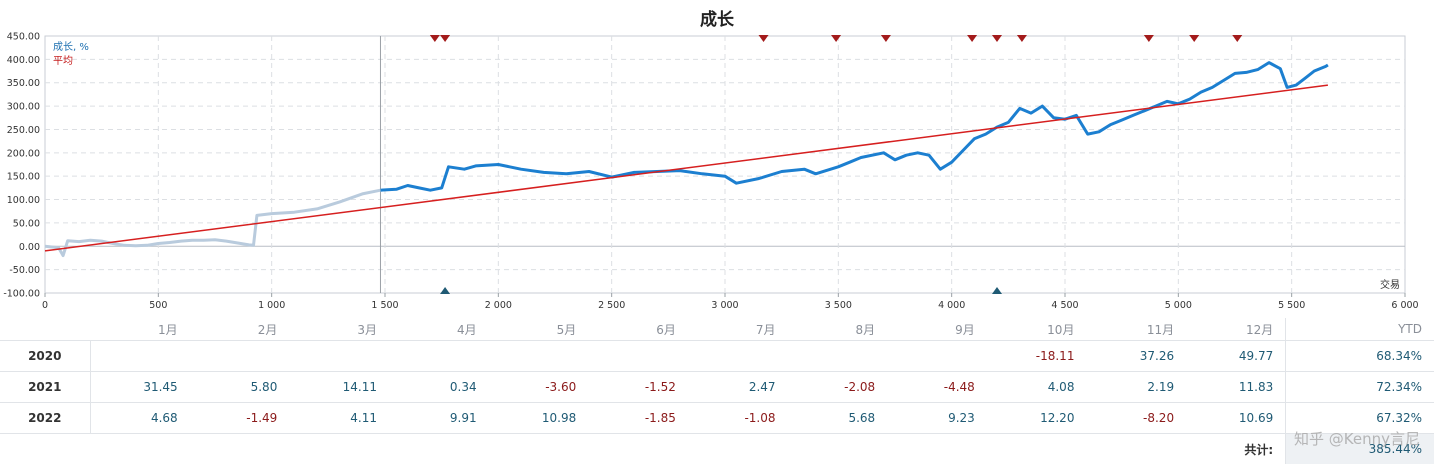 The height and width of the screenshot is (471, 1434). Describe the element at coordinates (63, 61) in the screenshot. I see `legend-average: 平均` at that location.